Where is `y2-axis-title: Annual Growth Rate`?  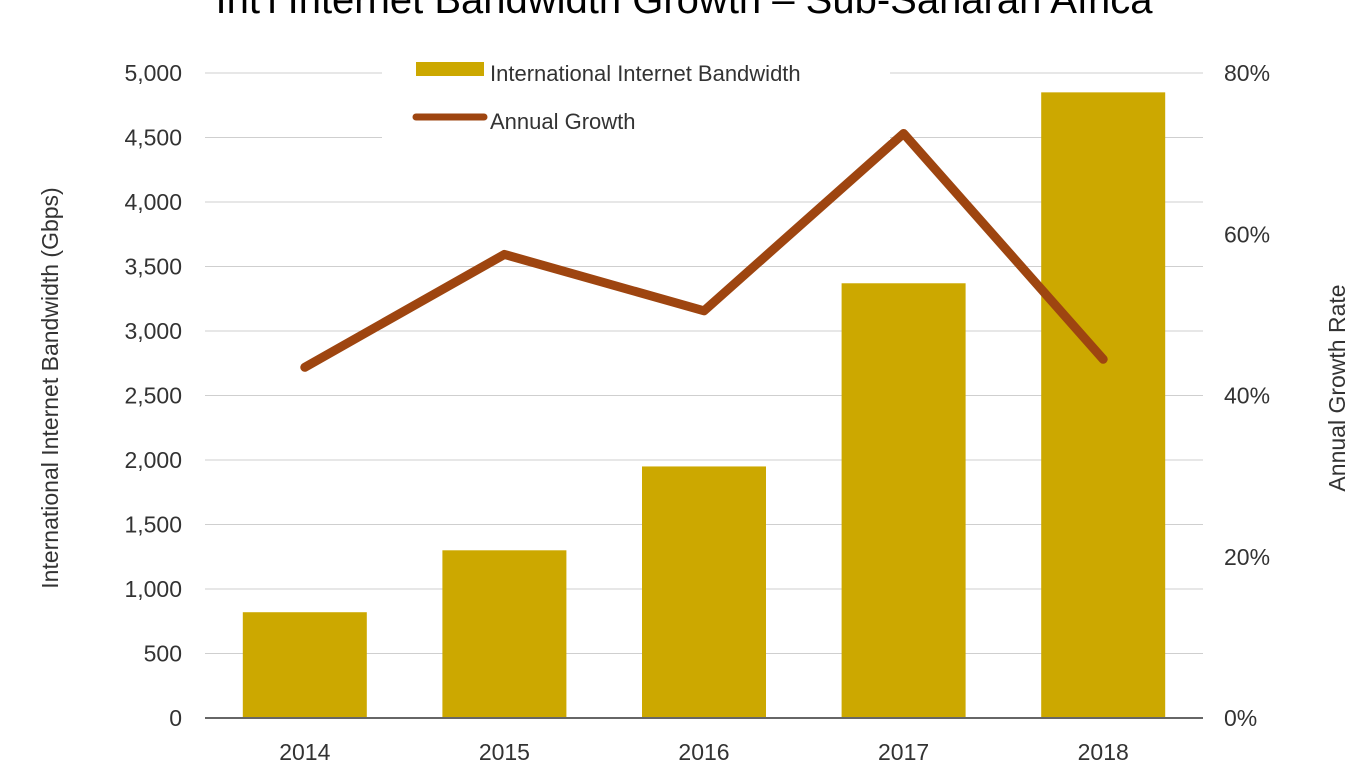 y2-axis-title: Annual Growth Rate is located at coordinates (1337, 387).